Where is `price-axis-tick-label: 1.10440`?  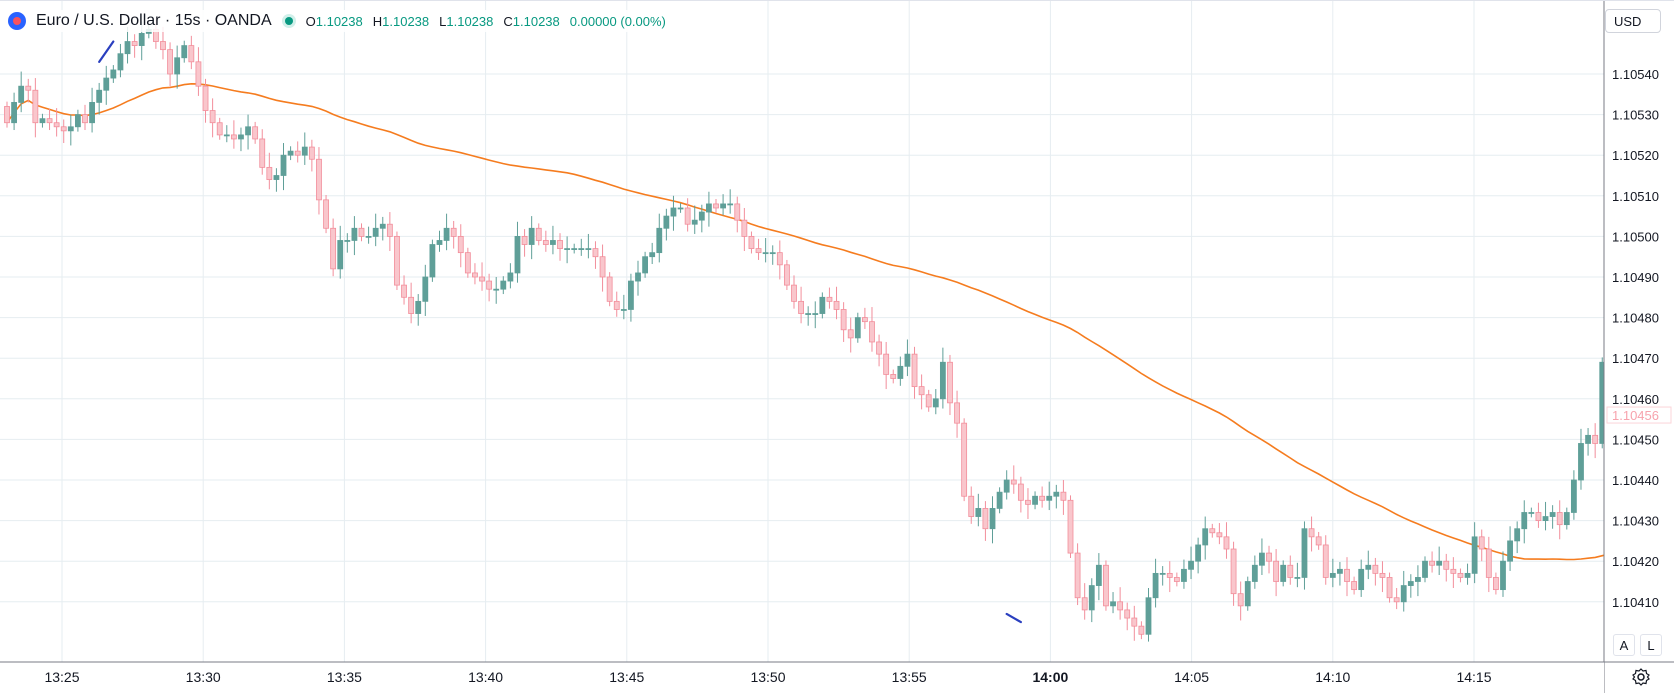
price-axis-tick-label: 1.10440 is located at coordinates (1635, 480).